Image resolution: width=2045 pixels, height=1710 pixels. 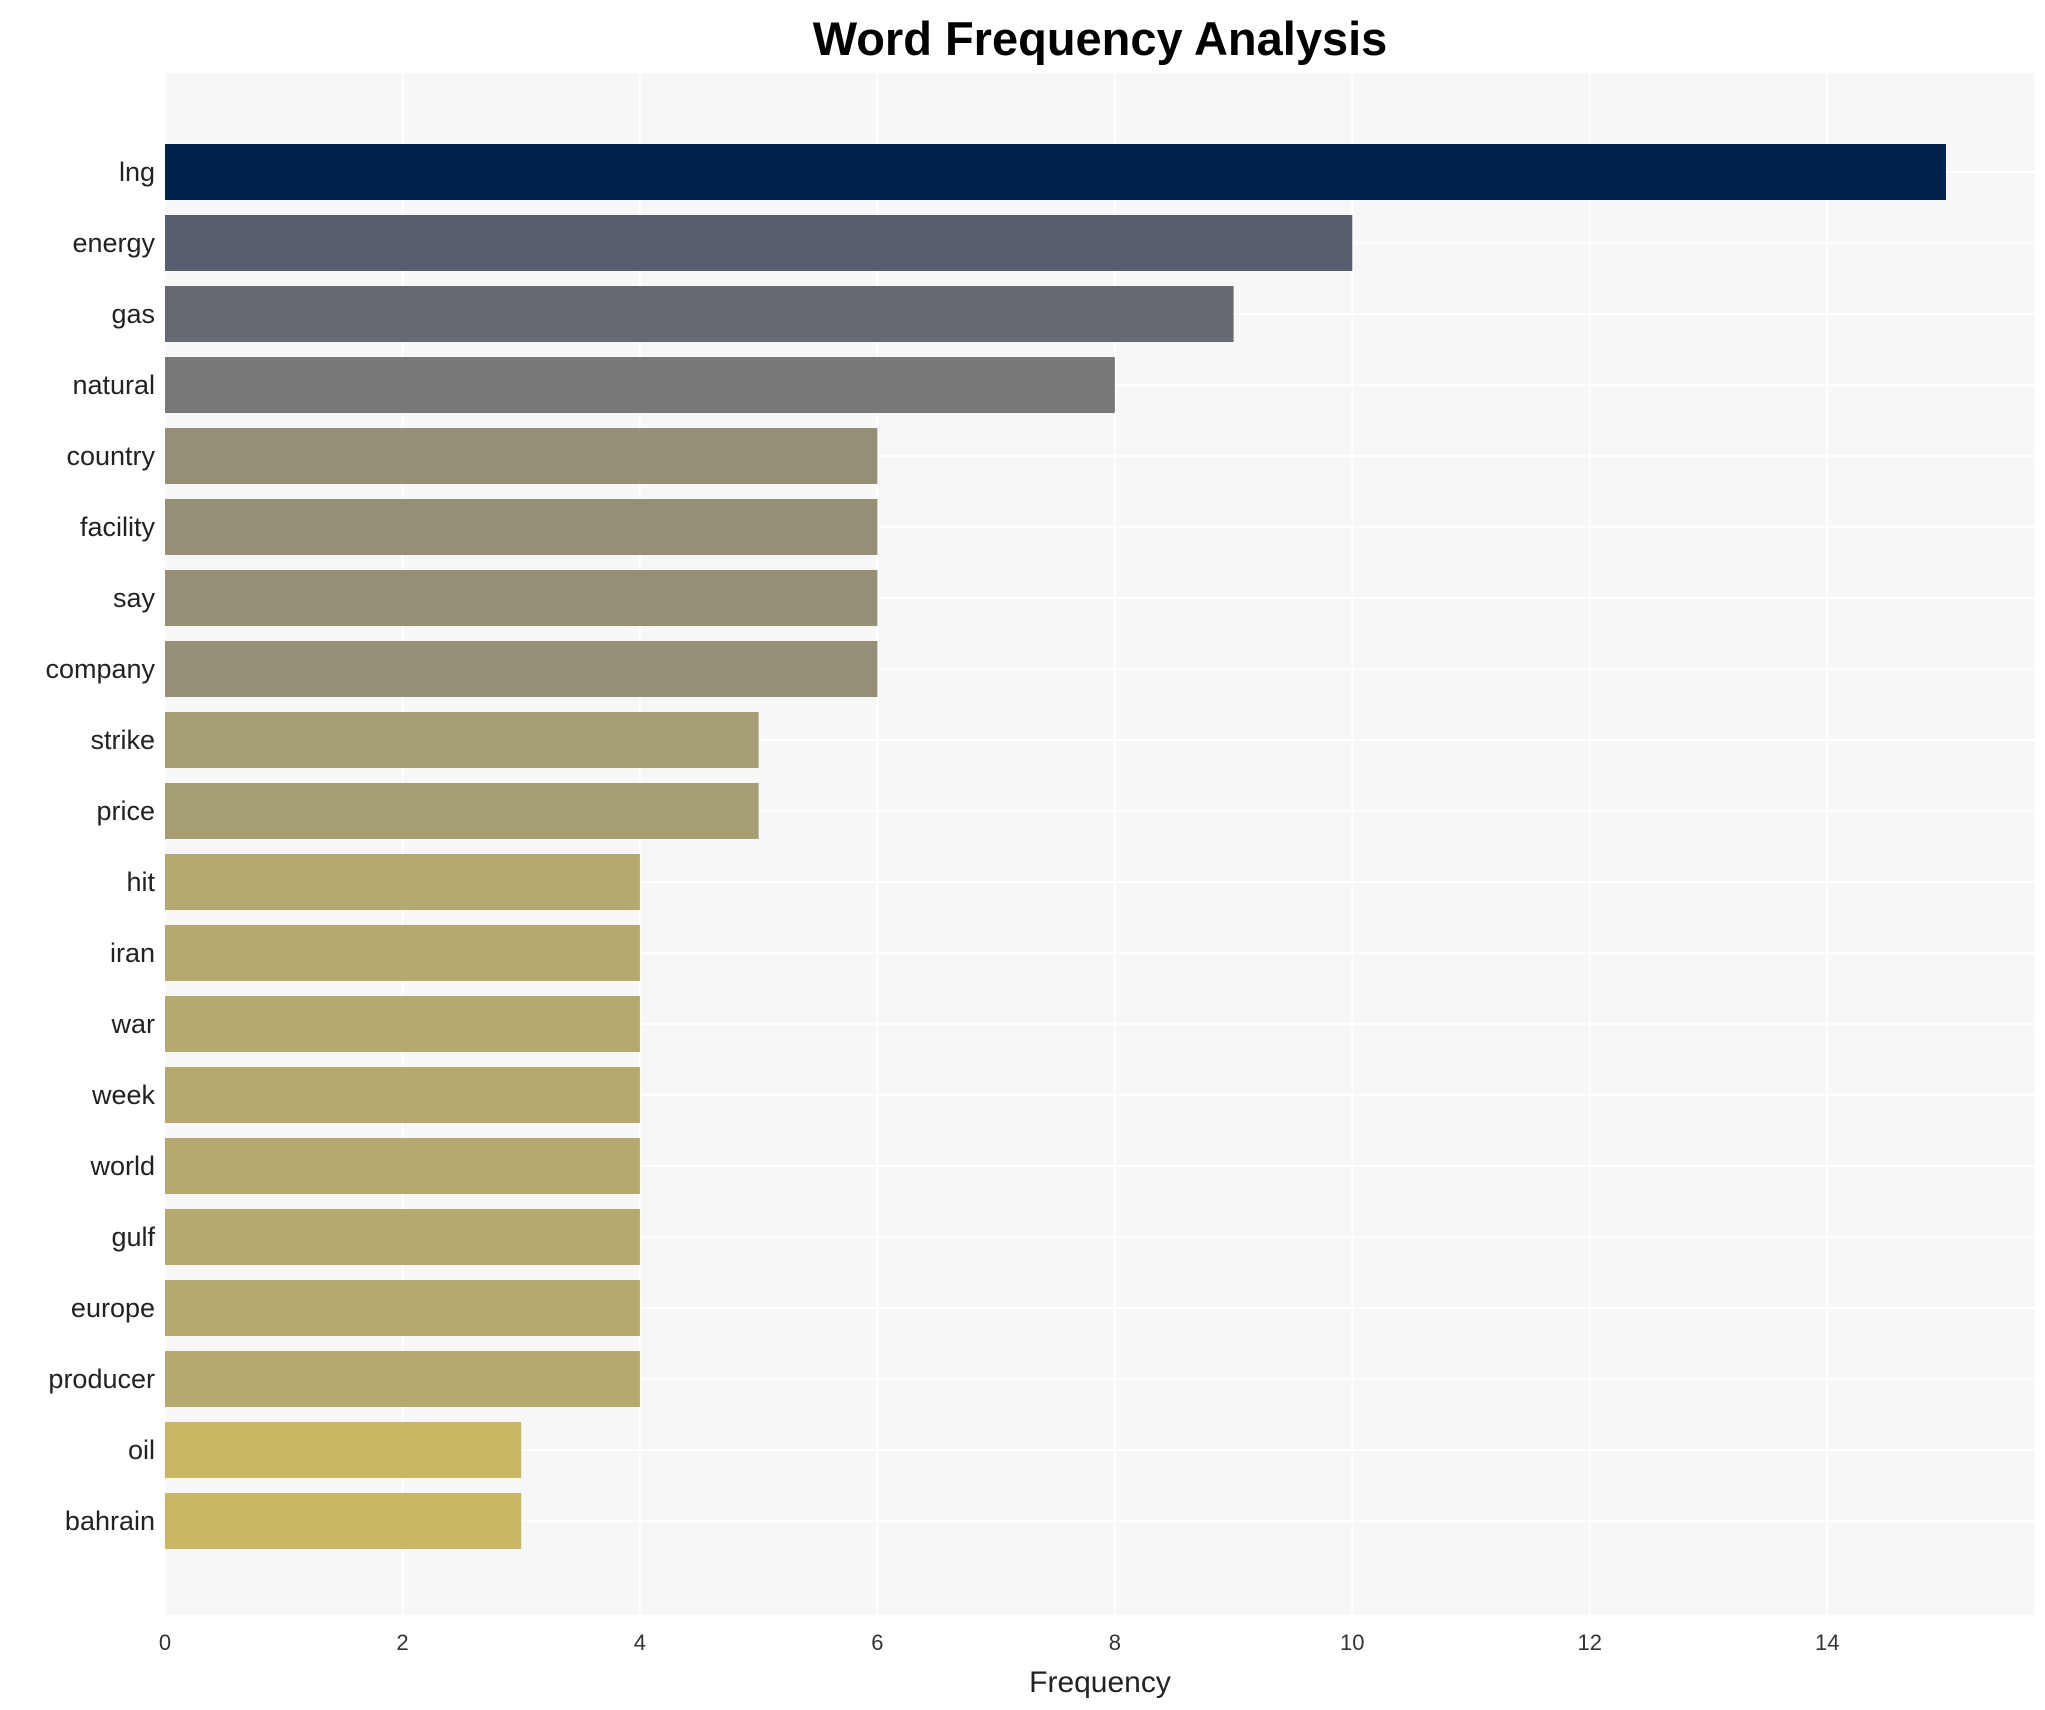 What do you see at coordinates (343, 1521) in the screenshot?
I see `bar-bahrain` at bounding box center [343, 1521].